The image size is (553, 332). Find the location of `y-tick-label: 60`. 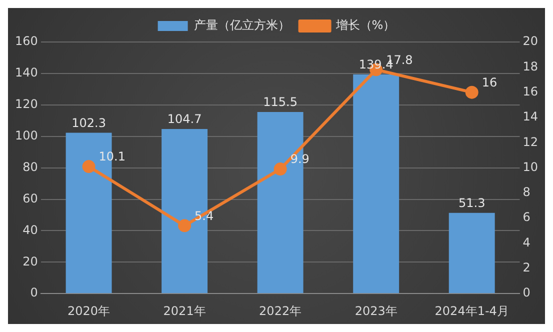

y-tick-label: 60 is located at coordinates (30, 198).